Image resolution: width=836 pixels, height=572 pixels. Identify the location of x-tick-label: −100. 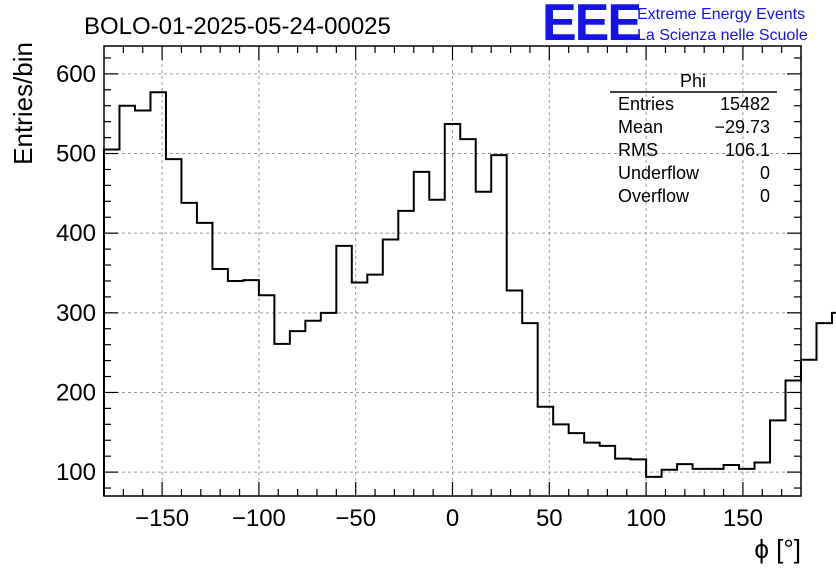
(259, 518).